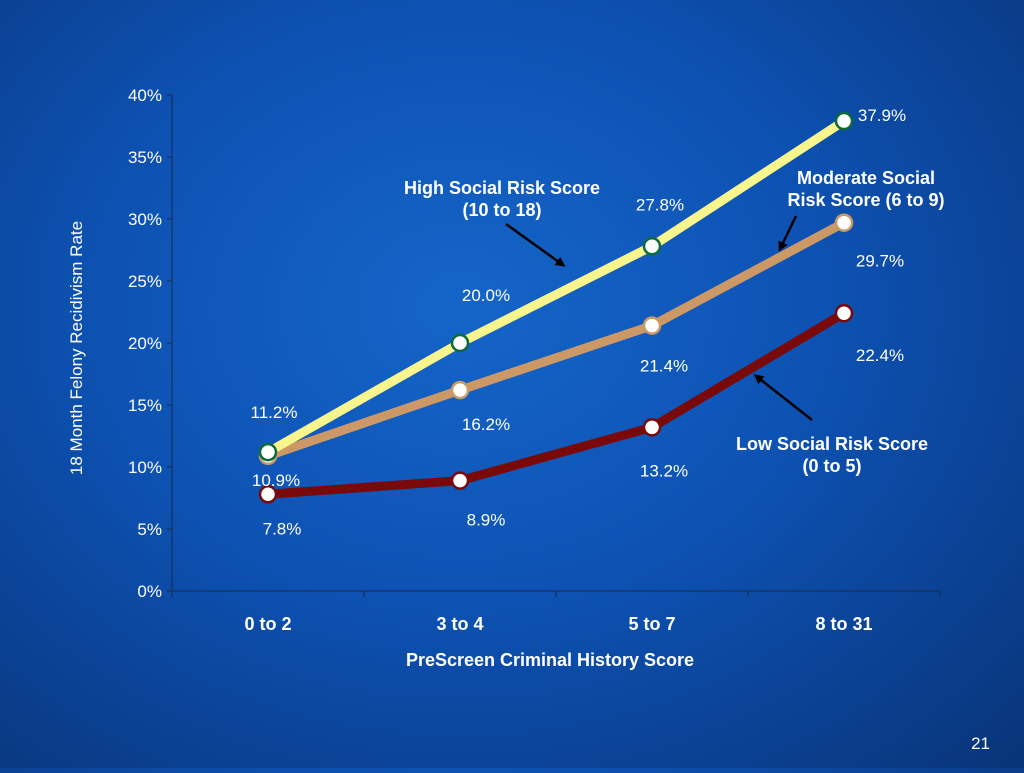 Image resolution: width=1024 pixels, height=773 pixels. Describe the element at coordinates (882, 115) in the screenshot. I see `data-label-high: 37.9%` at that location.